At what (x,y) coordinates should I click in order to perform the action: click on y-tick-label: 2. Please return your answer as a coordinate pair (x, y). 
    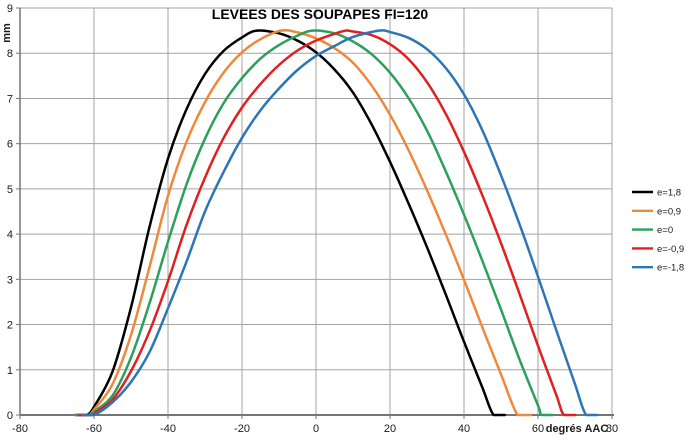
    Looking at the image, I should click on (10, 326).